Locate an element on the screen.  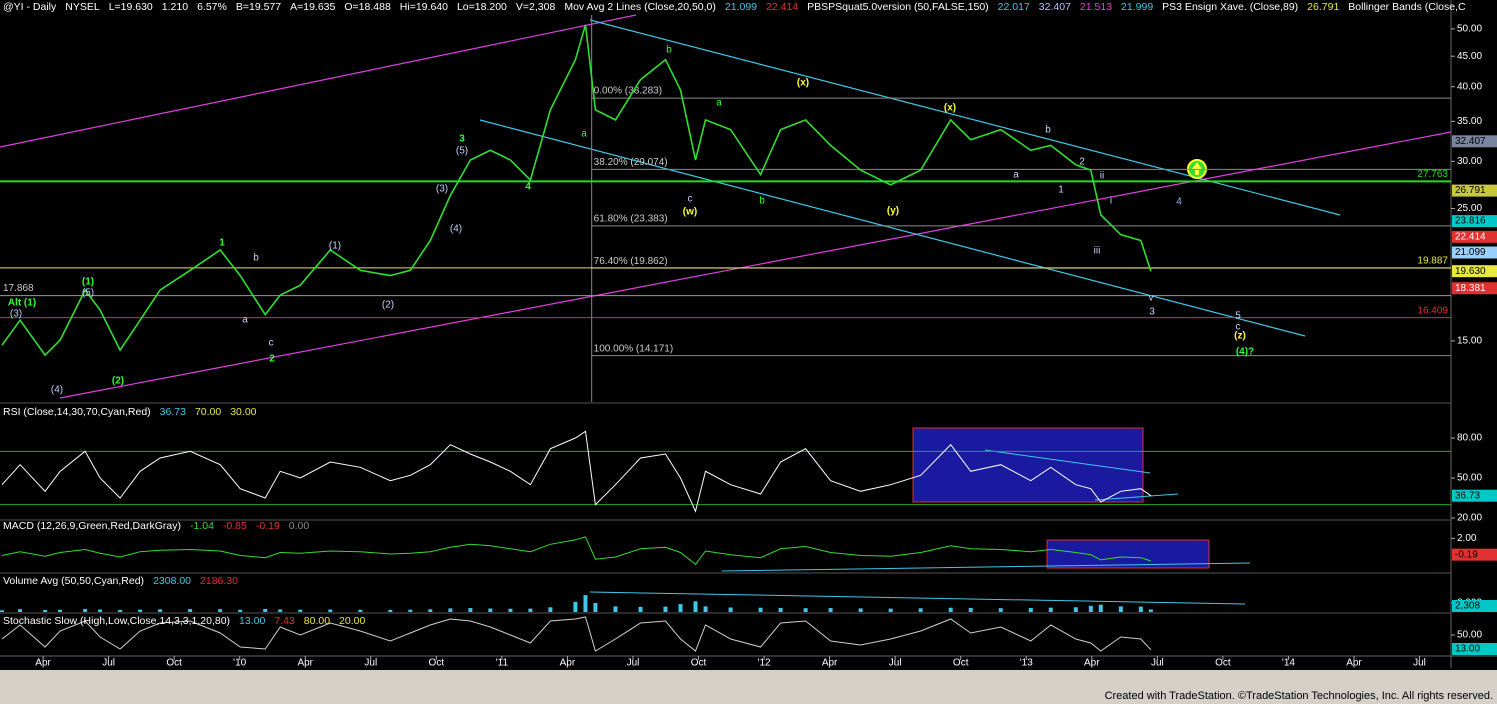
highlight-box is located at coordinates (1128, 554).